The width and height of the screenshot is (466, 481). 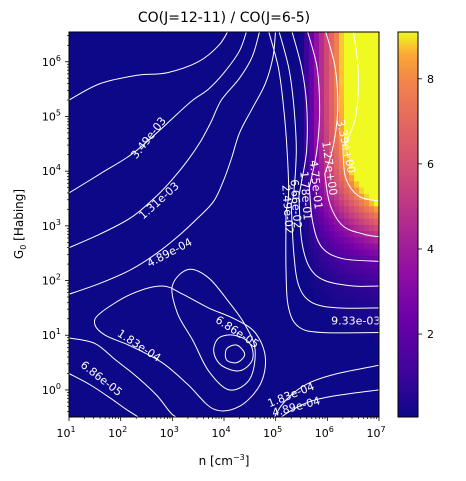 I want to click on contour-line, so click(x=123, y=377).